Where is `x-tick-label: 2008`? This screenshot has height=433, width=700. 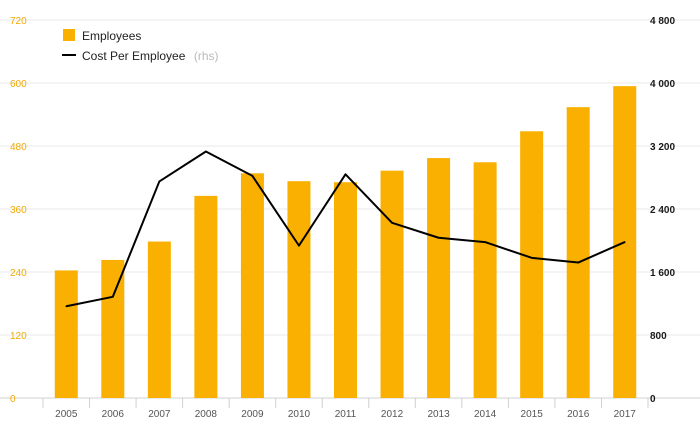 x-tick-label: 2008 is located at coordinates (206, 414).